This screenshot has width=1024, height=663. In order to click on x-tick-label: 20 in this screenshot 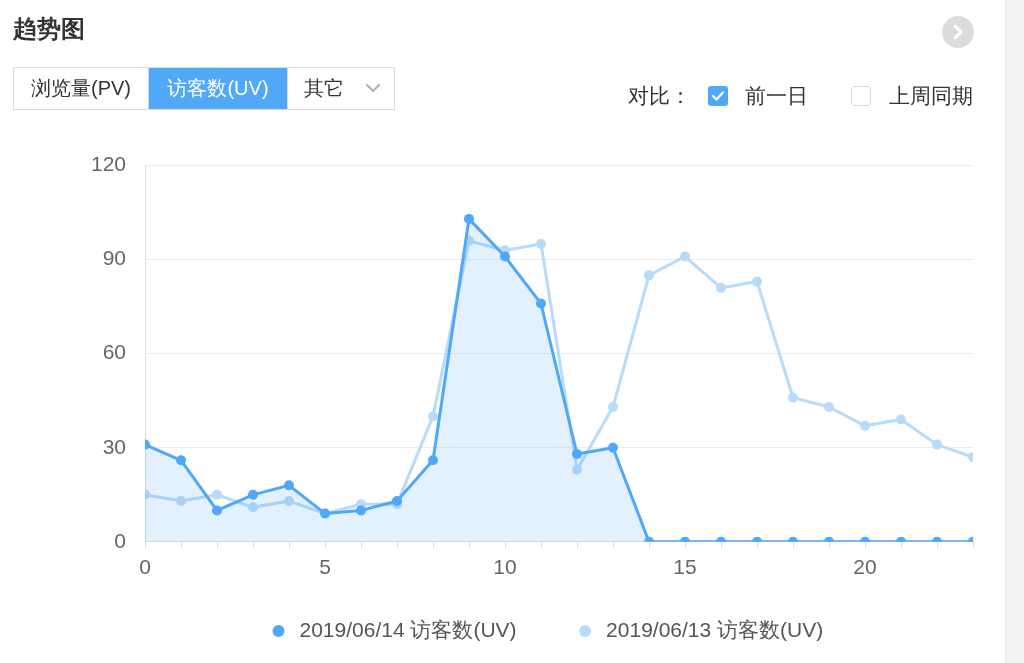, I will do `click(865, 567)`.